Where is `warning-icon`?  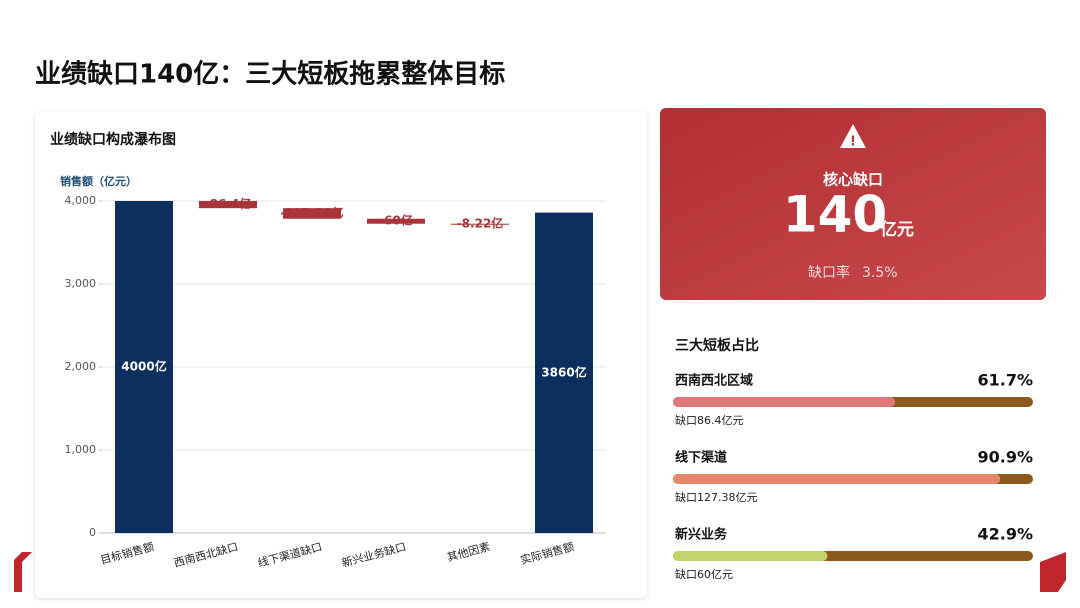
warning-icon is located at coordinates (853, 136).